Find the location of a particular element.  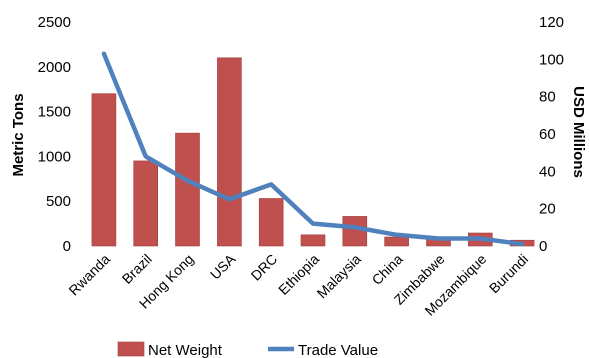

left-tick-label: 2500 is located at coordinates (54, 22).